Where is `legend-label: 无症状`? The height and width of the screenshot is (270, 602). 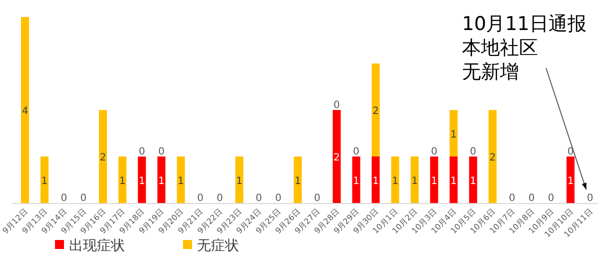 legend-label: 无症状 is located at coordinates (218, 246).